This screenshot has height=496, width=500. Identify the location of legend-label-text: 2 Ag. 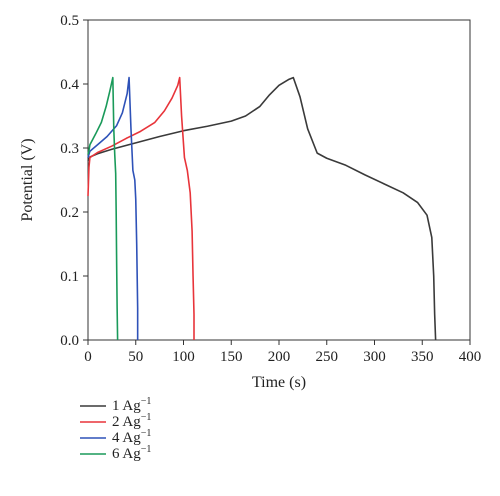
(126, 422).